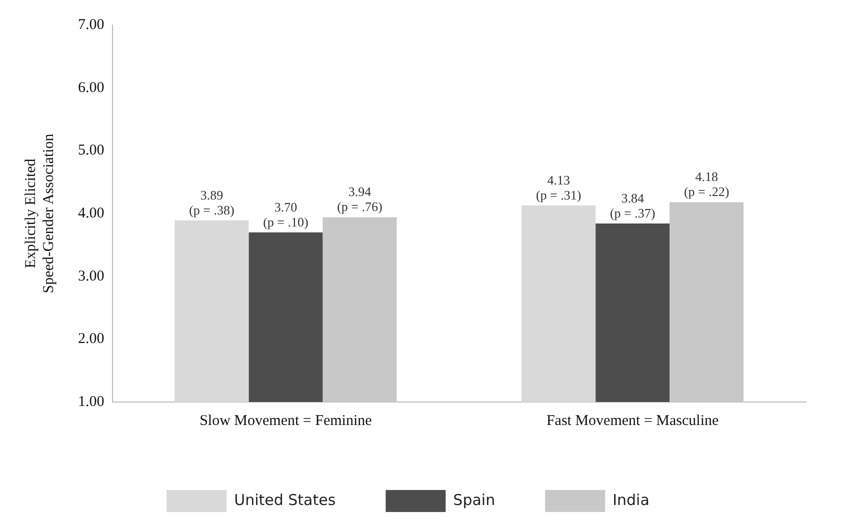 This screenshot has width=846, height=527. What do you see at coordinates (474, 499) in the screenshot?
I see `legend-label: Spain` at bounding box center [474, 499].